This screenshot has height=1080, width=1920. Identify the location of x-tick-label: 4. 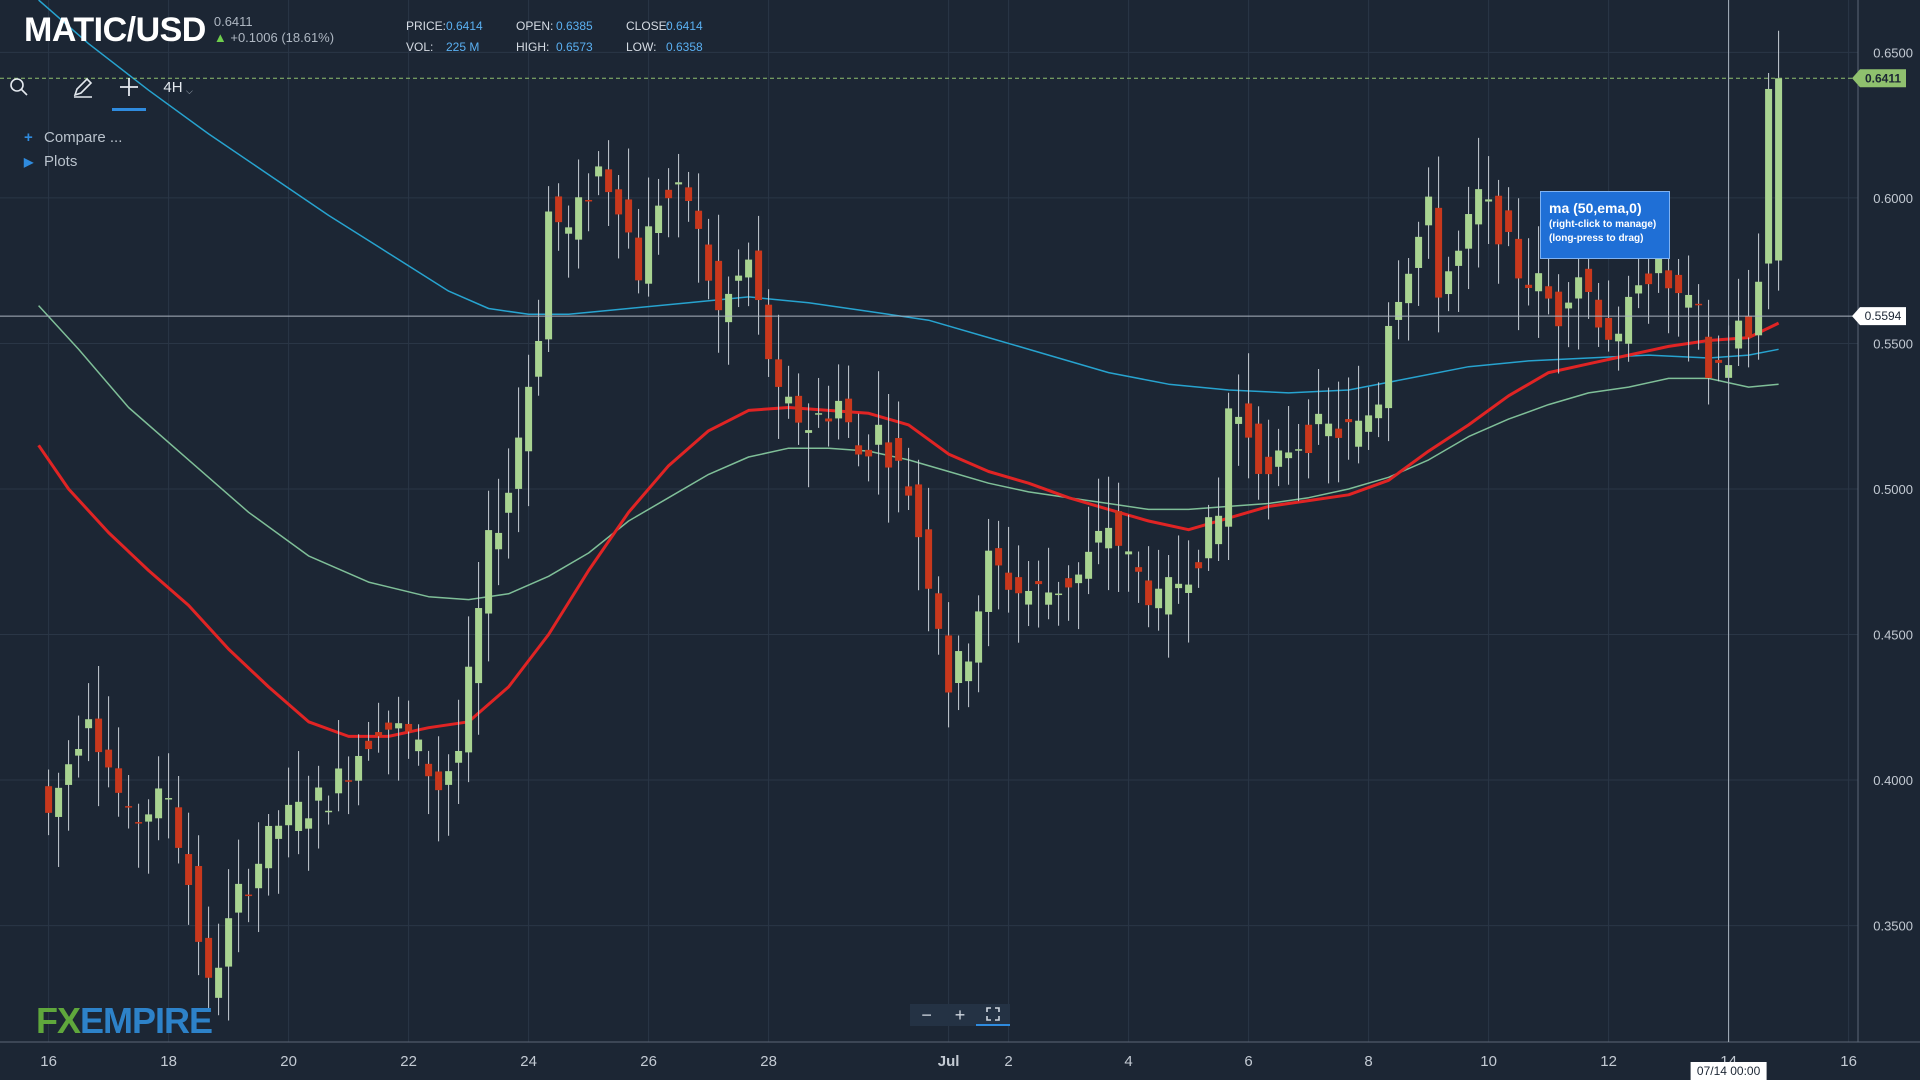
(1128, 1061).